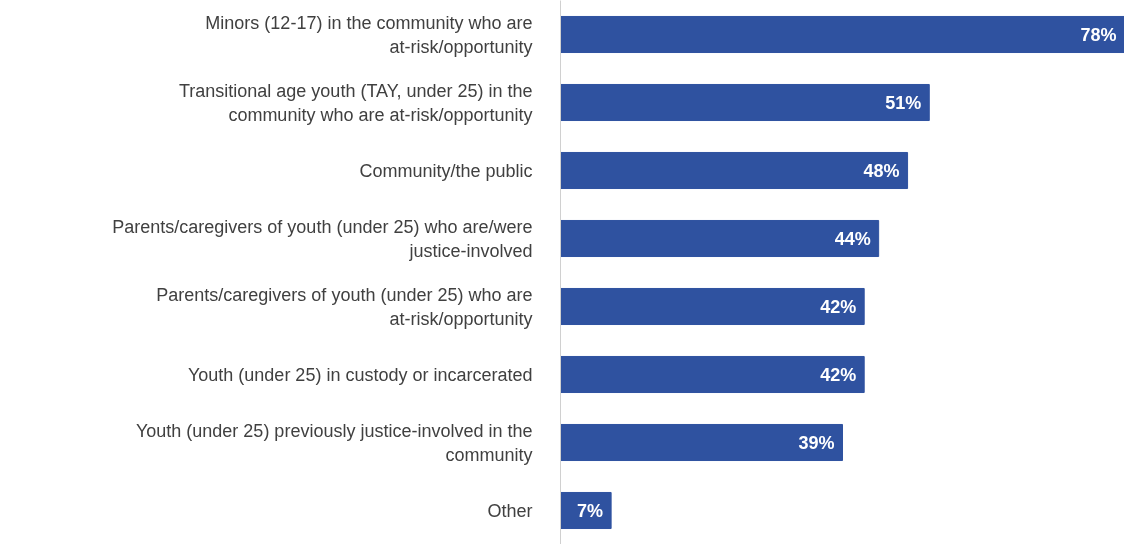 This screenshot has width=1124, height=544. What do you see at coordinates (881, 170) in the screenshot?
I see `data-label: 48%` at bounding box center [881, 170].